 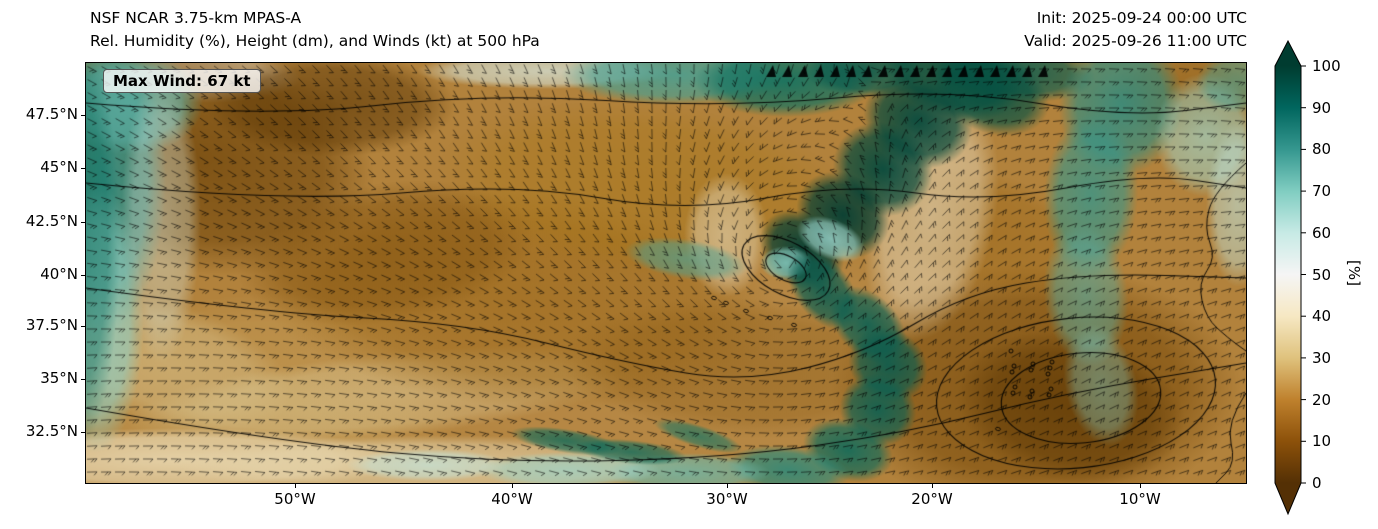 I want to click on colorbar-tick-label: 50, so click(x=1322, y=274).